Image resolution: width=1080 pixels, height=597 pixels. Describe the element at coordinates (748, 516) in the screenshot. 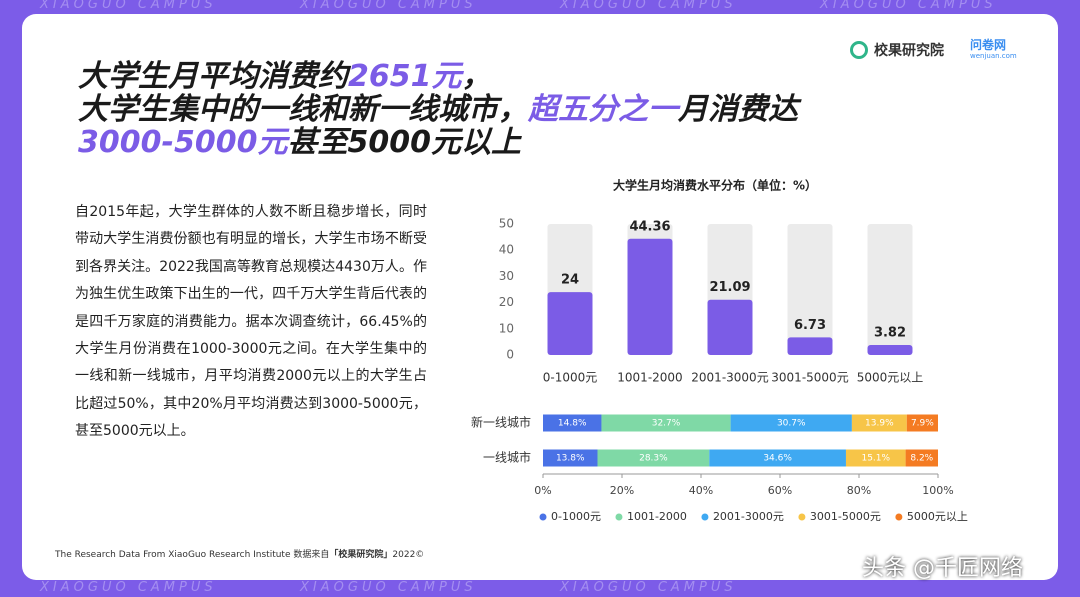

I see `legend-label: 2001-3000元` at that location.